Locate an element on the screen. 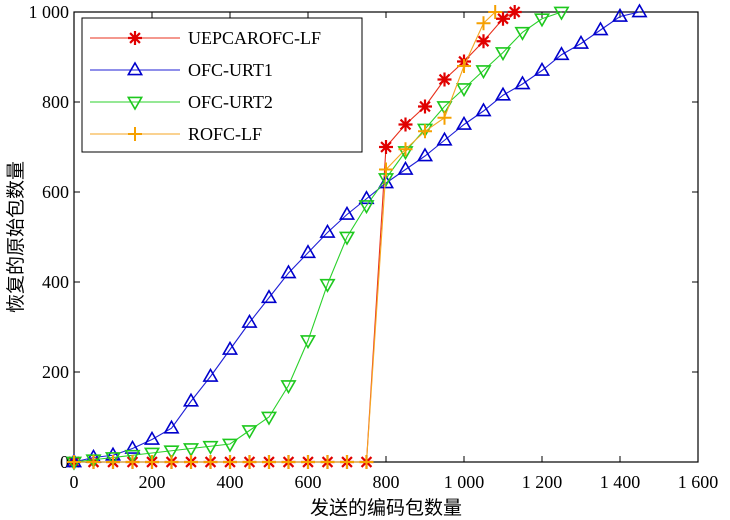 The height and width of the screenshot is (520, 730). y-tick-label: 200 is located at coordinates (55, 372).